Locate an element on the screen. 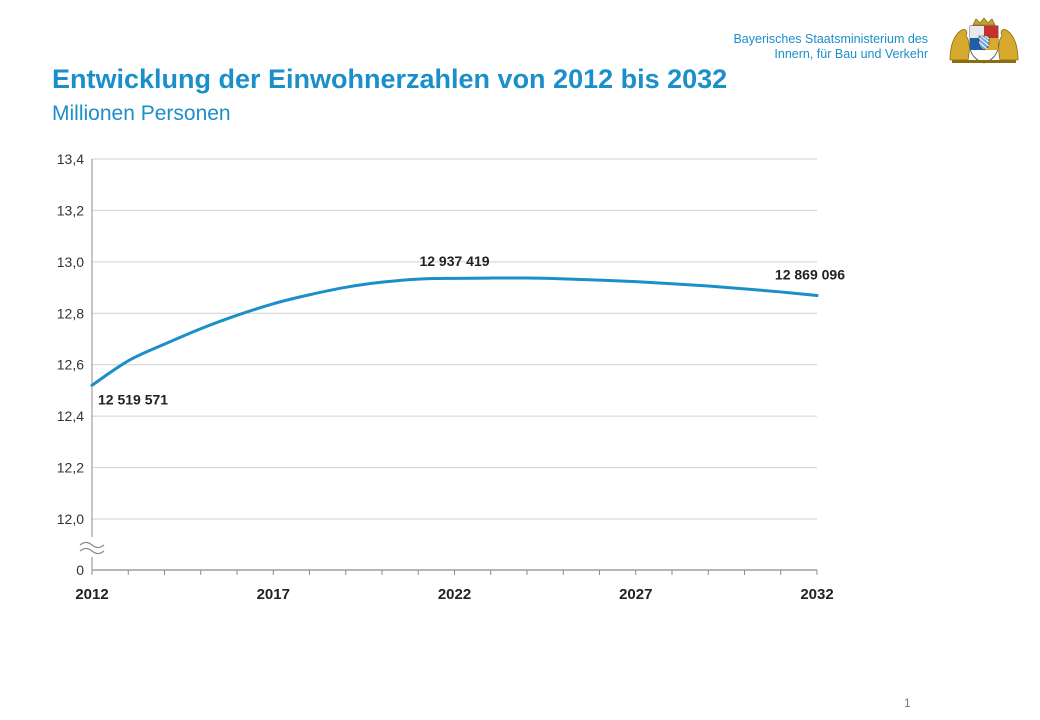  x-tick-label: 2027 is located at coordinates (635, 594).